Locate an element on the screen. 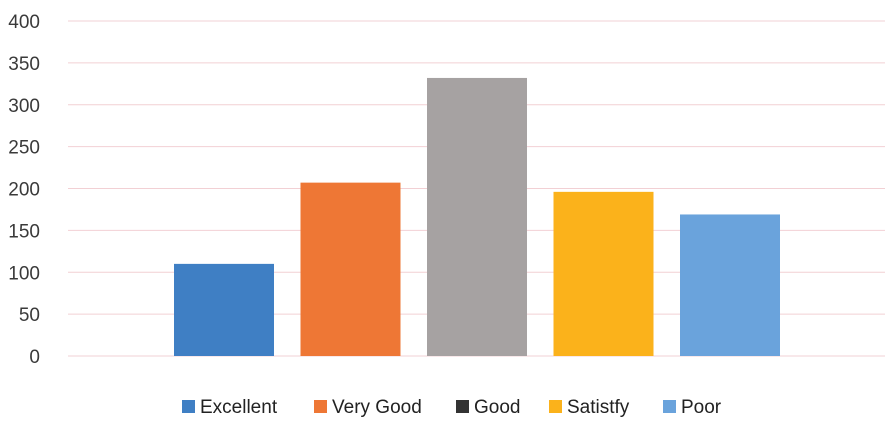 The height and width of the screenshot is (421, 888). bar-good is located at coordinates (477, 216).